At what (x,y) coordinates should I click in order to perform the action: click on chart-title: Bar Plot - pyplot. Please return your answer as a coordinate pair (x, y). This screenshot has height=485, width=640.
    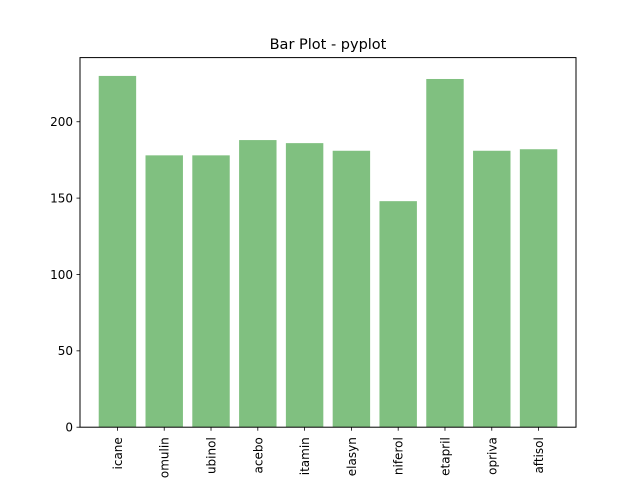
    Looking at the image, I should click on (328, 45).